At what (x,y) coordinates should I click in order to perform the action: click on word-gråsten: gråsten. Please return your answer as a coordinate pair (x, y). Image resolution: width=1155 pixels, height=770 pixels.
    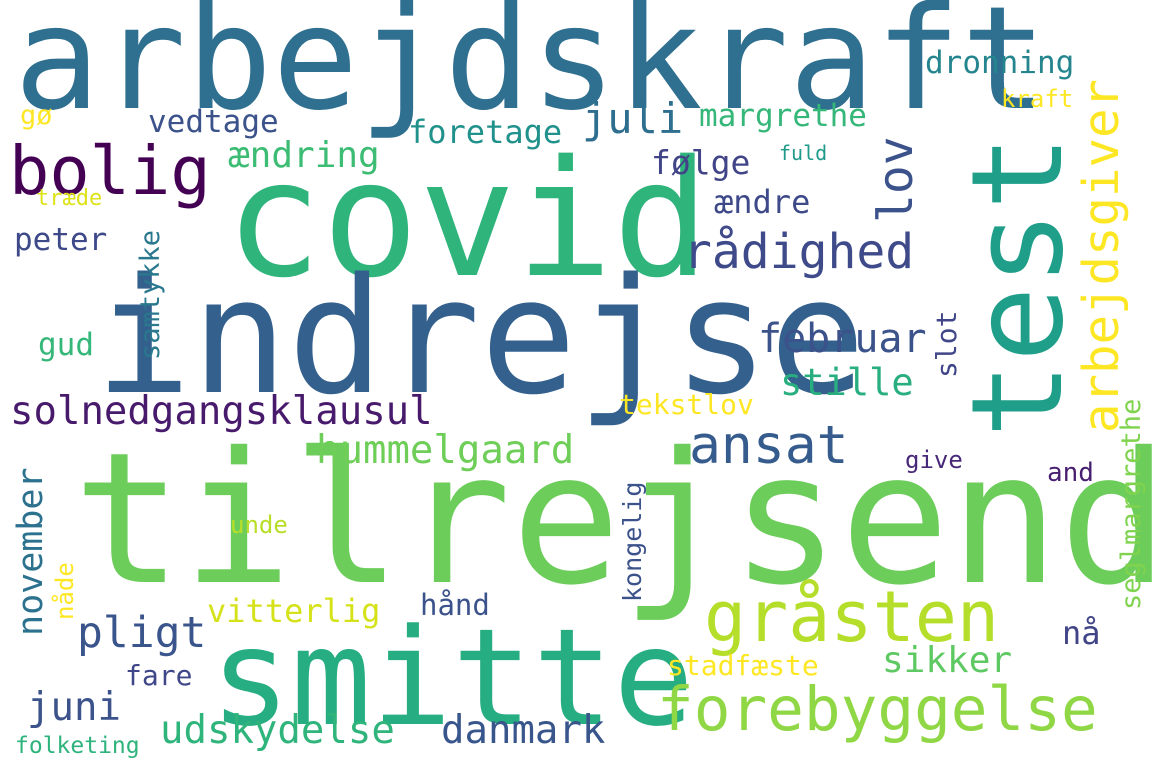
    Looking at the image, I should click on (852, 617).